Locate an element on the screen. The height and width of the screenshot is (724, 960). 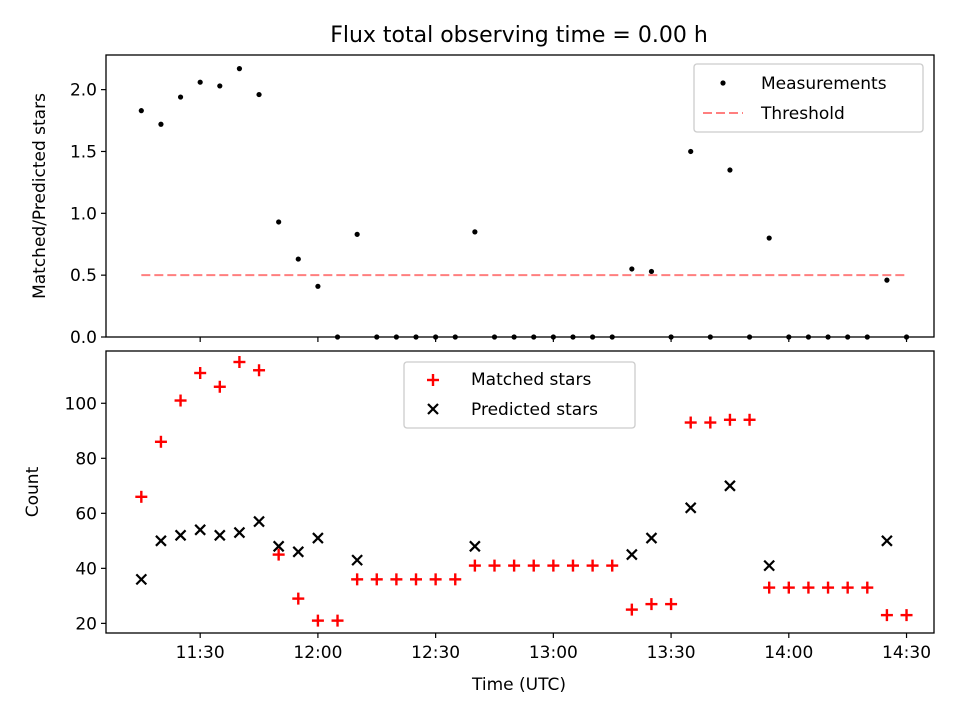
legend-label-threshold: Threshold is located at coordinates (802, 114).